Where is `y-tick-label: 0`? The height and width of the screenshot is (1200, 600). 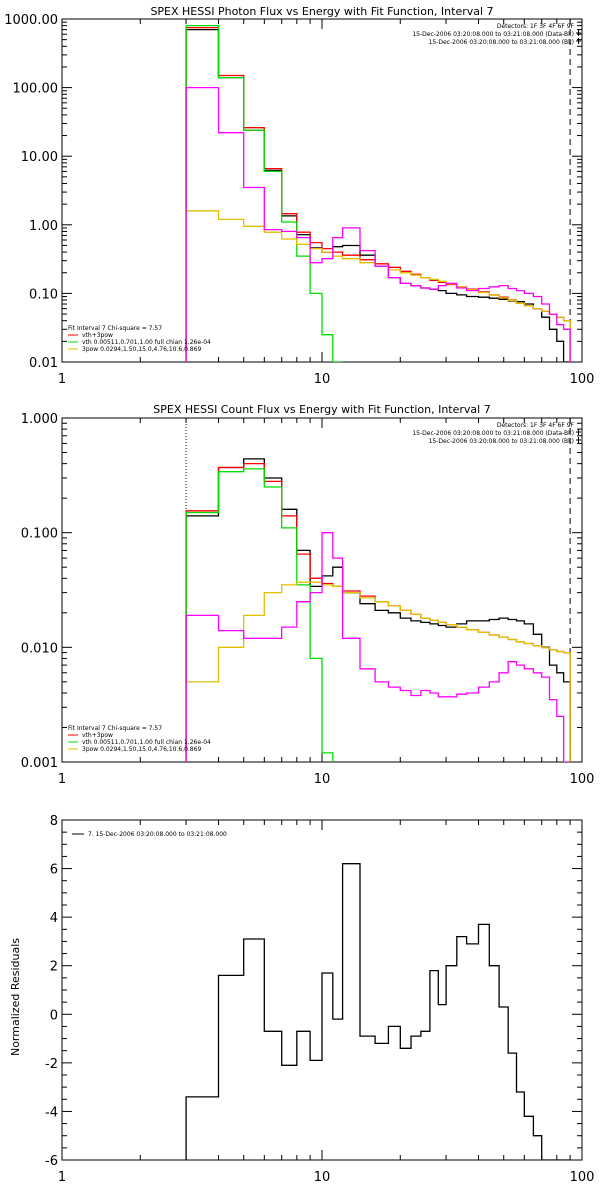 y-tick-label: 0 is located at coordinates (54, 1015).